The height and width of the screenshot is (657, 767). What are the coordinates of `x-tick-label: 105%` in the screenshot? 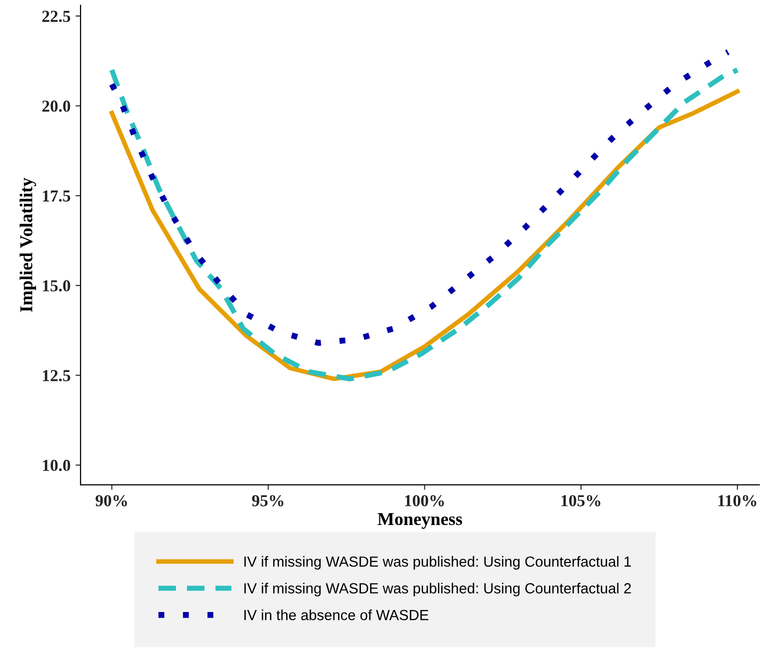 It's located at (581, 500).